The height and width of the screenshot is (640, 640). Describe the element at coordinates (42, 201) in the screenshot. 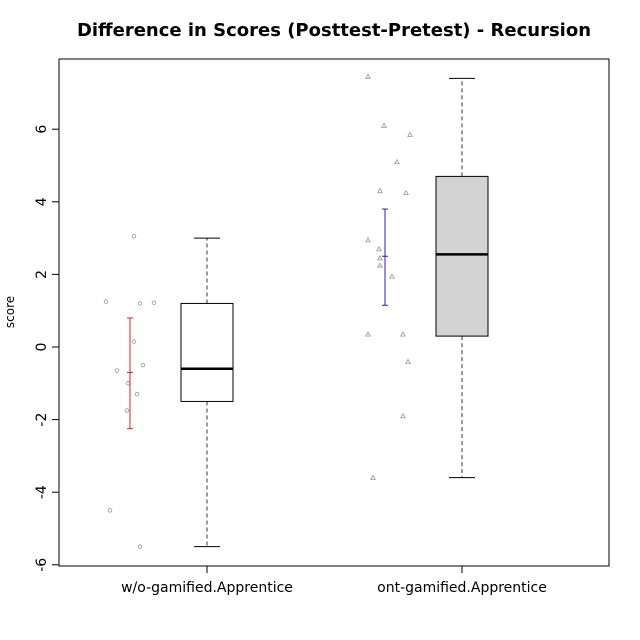

I see `y-tick-label: 4` at that location.